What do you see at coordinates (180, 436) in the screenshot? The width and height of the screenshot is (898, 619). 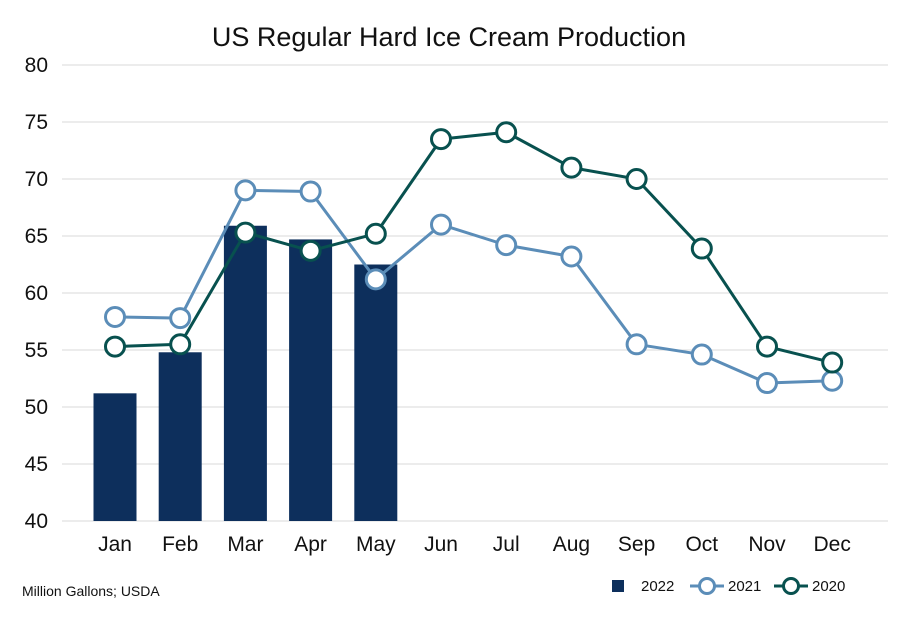 I see `bar-2022-feb` at bounding box center [180, 436].